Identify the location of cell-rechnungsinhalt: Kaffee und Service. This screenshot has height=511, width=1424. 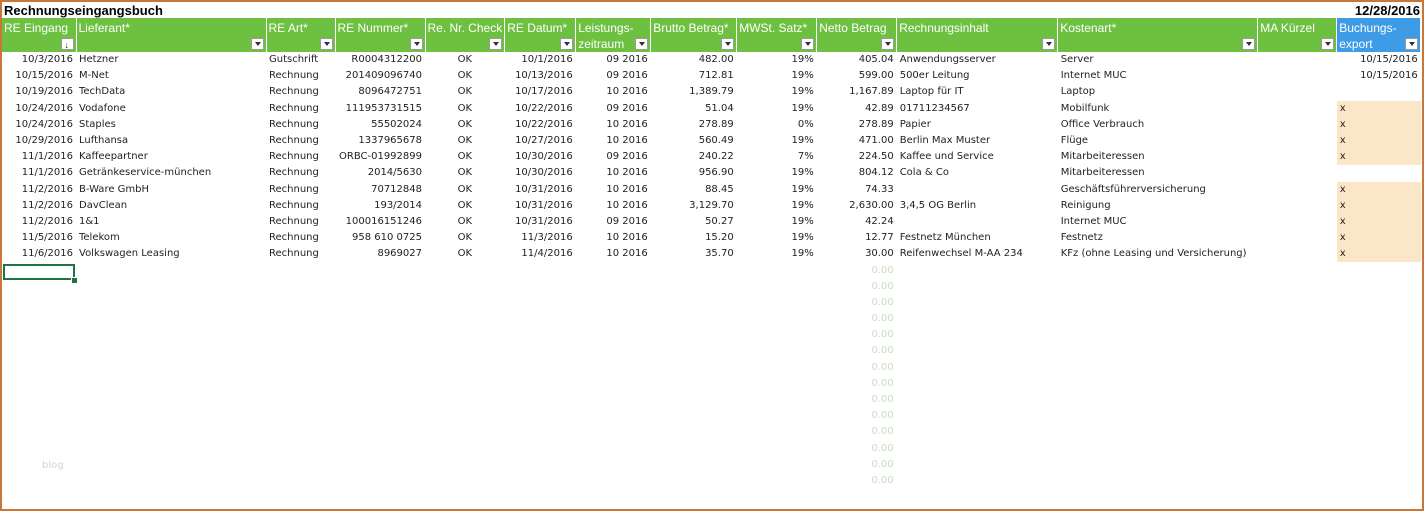
(946, 157).